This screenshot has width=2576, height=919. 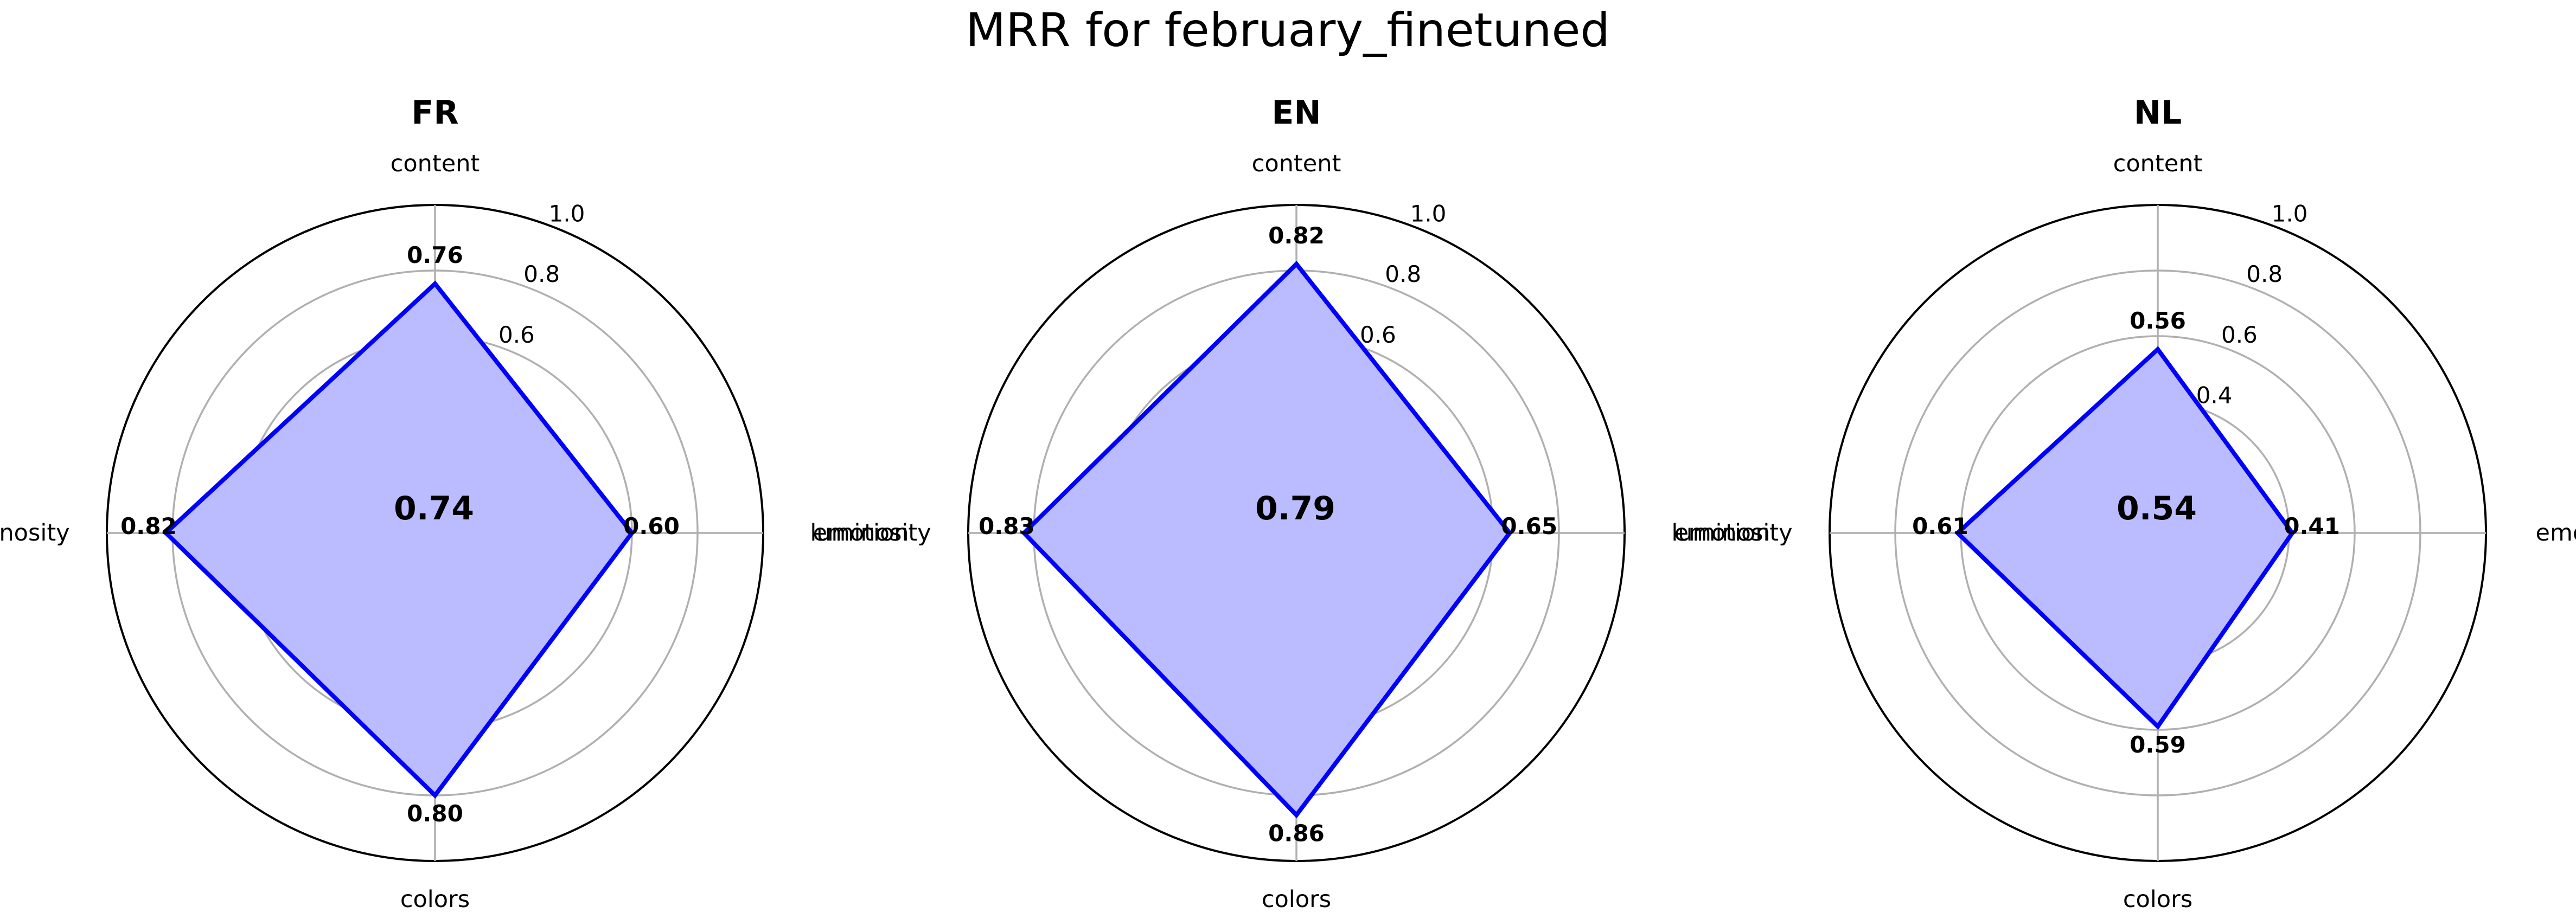 I want to click on value-label-emotion: 0.65, so click(x=1529, y=526).